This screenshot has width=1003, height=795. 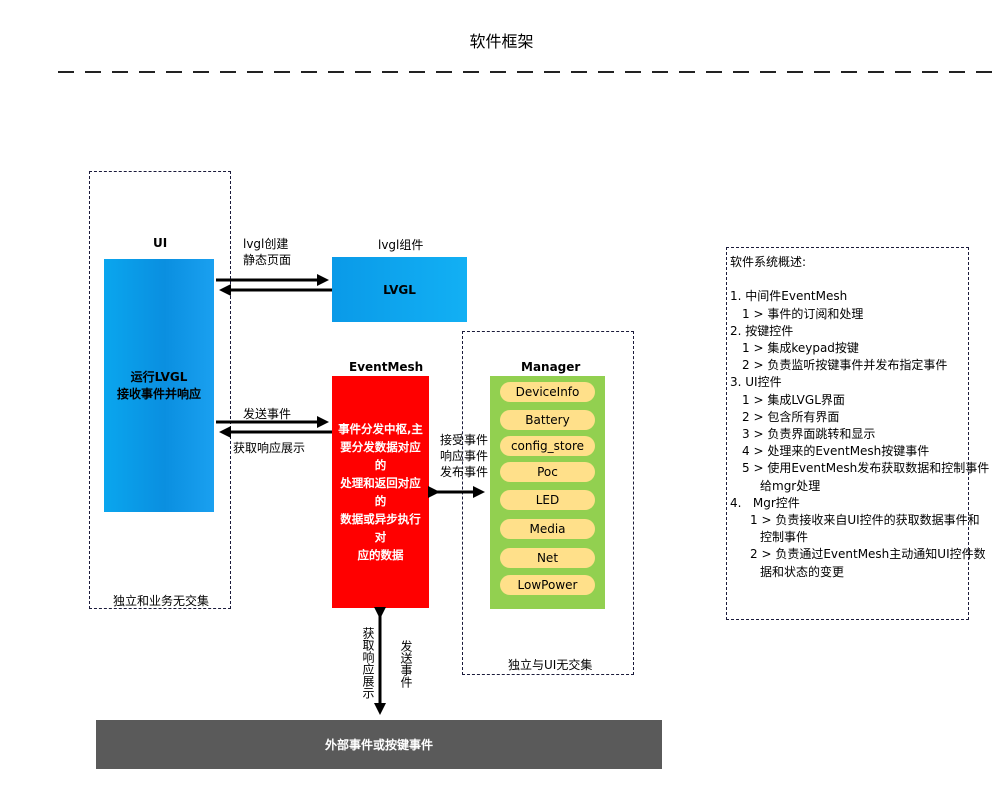 I want to click on get-response-label: 获取响应展示, so click(x=269, y=448).